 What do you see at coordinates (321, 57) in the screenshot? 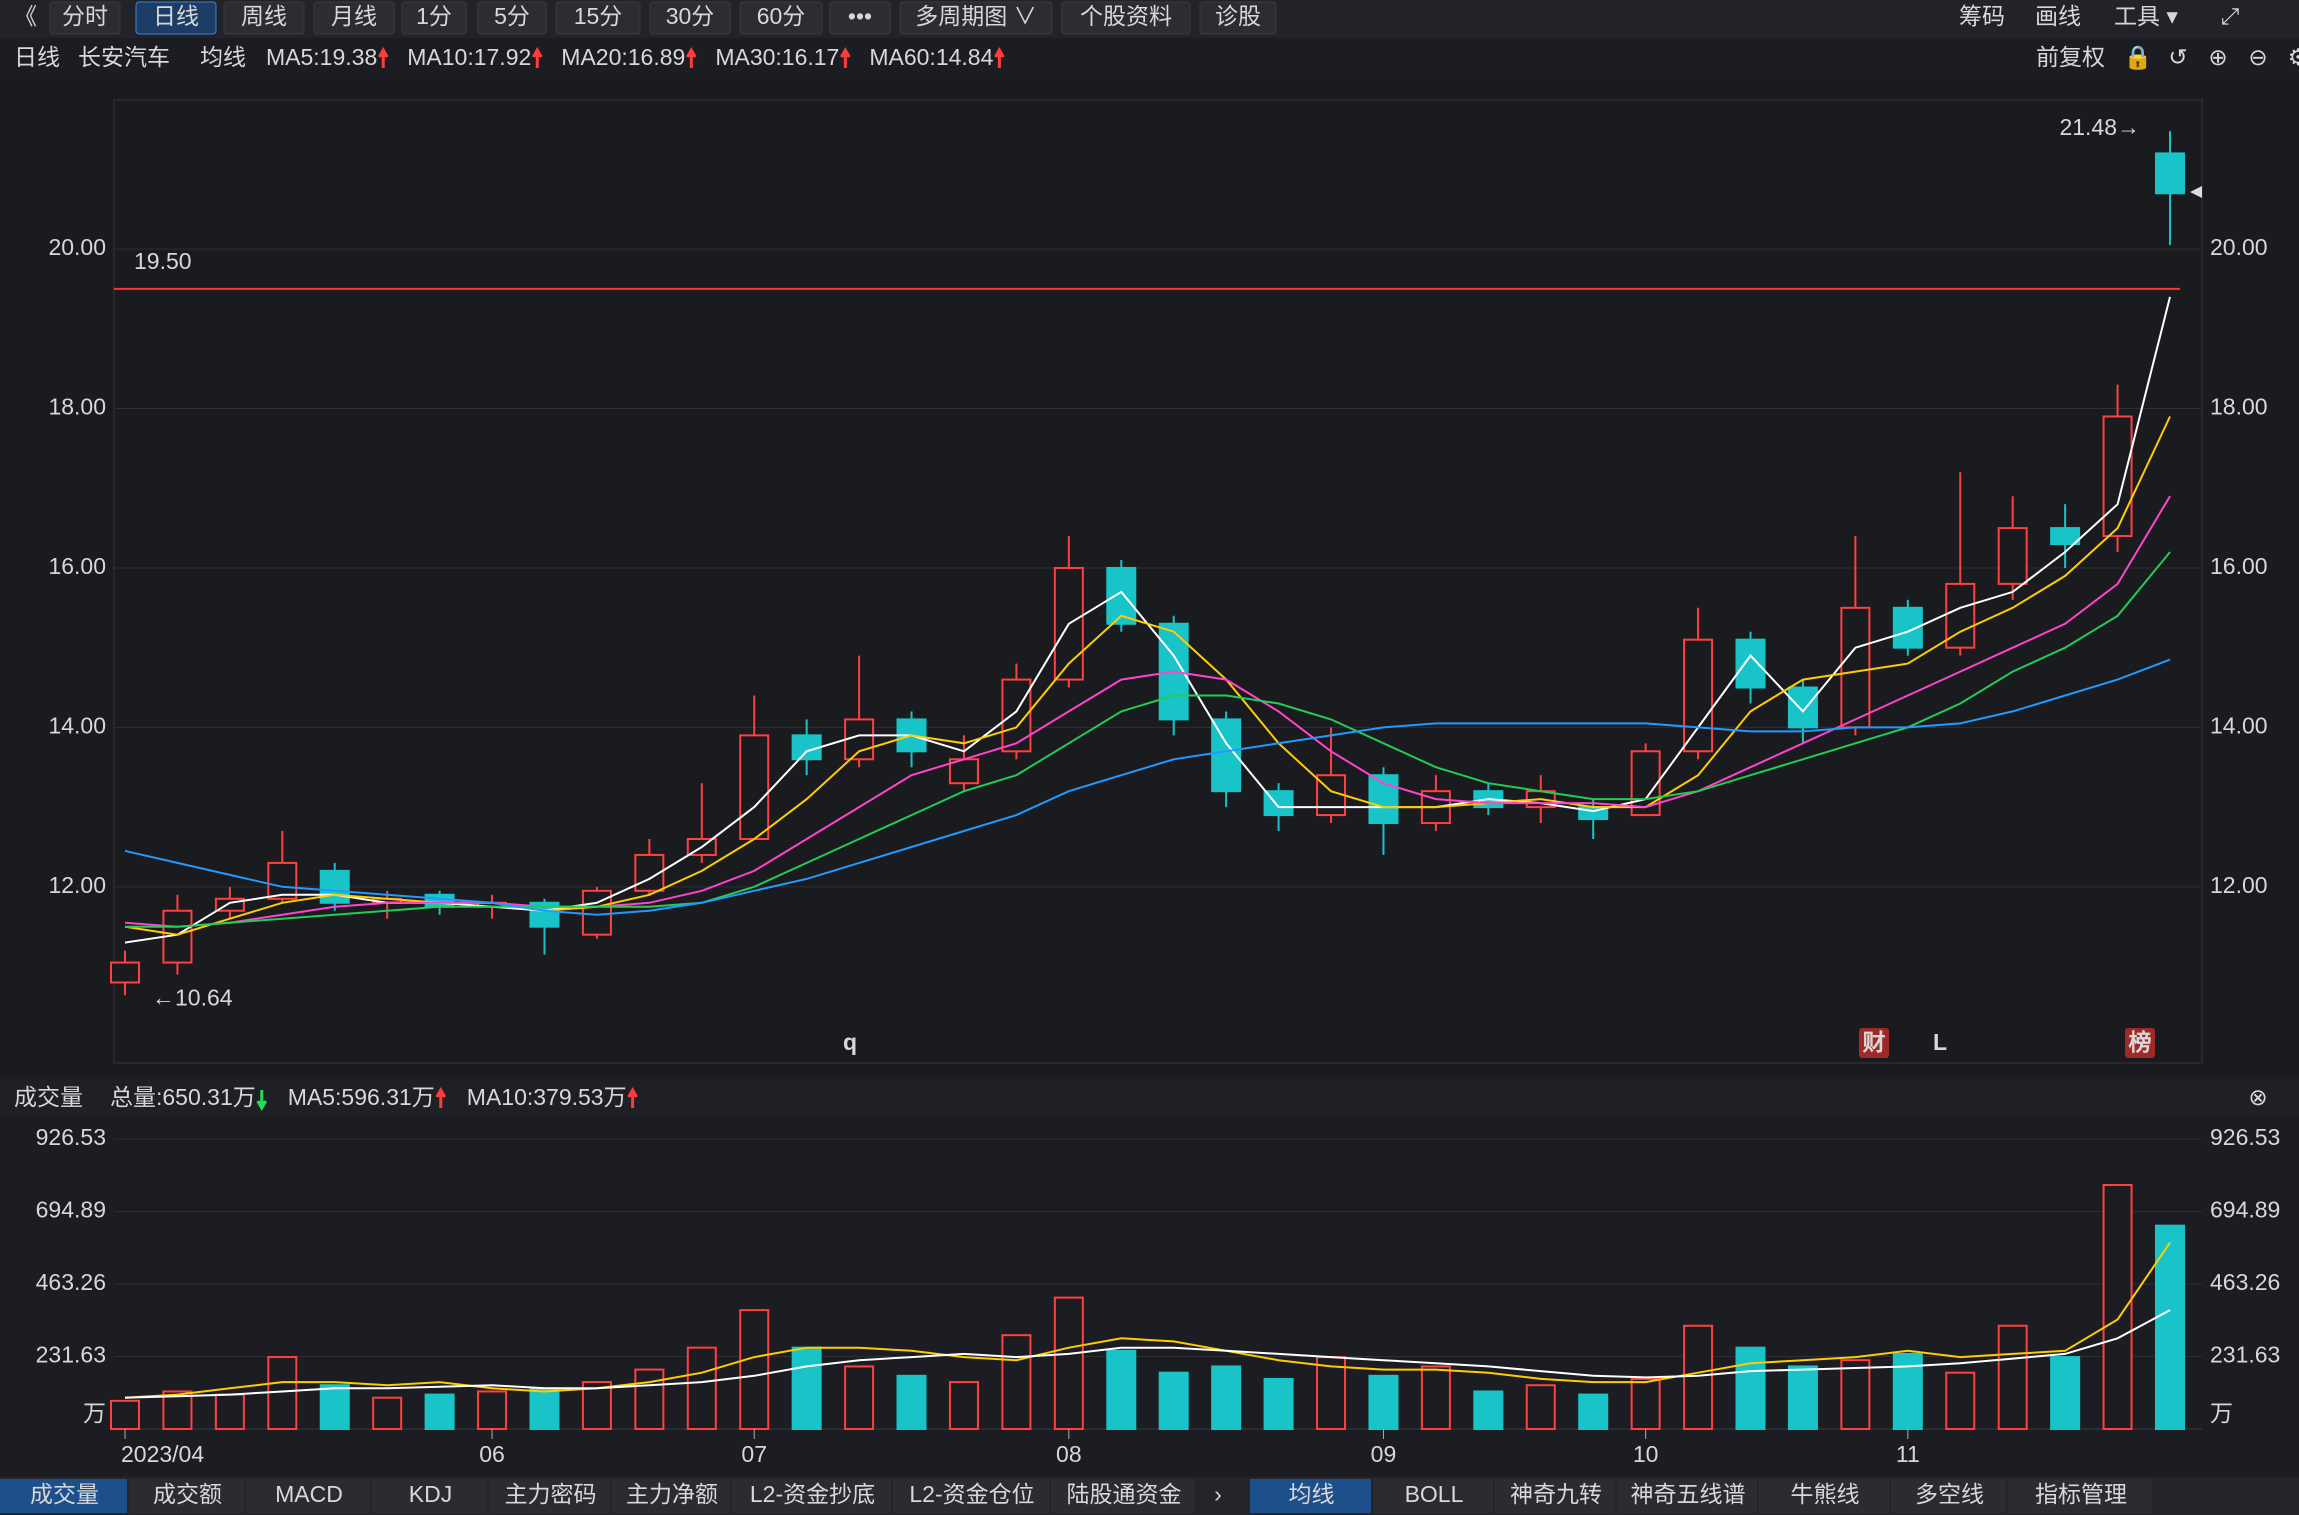
I see `ma-legend-item: MA5:19.38` at bounding box center [321, 57].